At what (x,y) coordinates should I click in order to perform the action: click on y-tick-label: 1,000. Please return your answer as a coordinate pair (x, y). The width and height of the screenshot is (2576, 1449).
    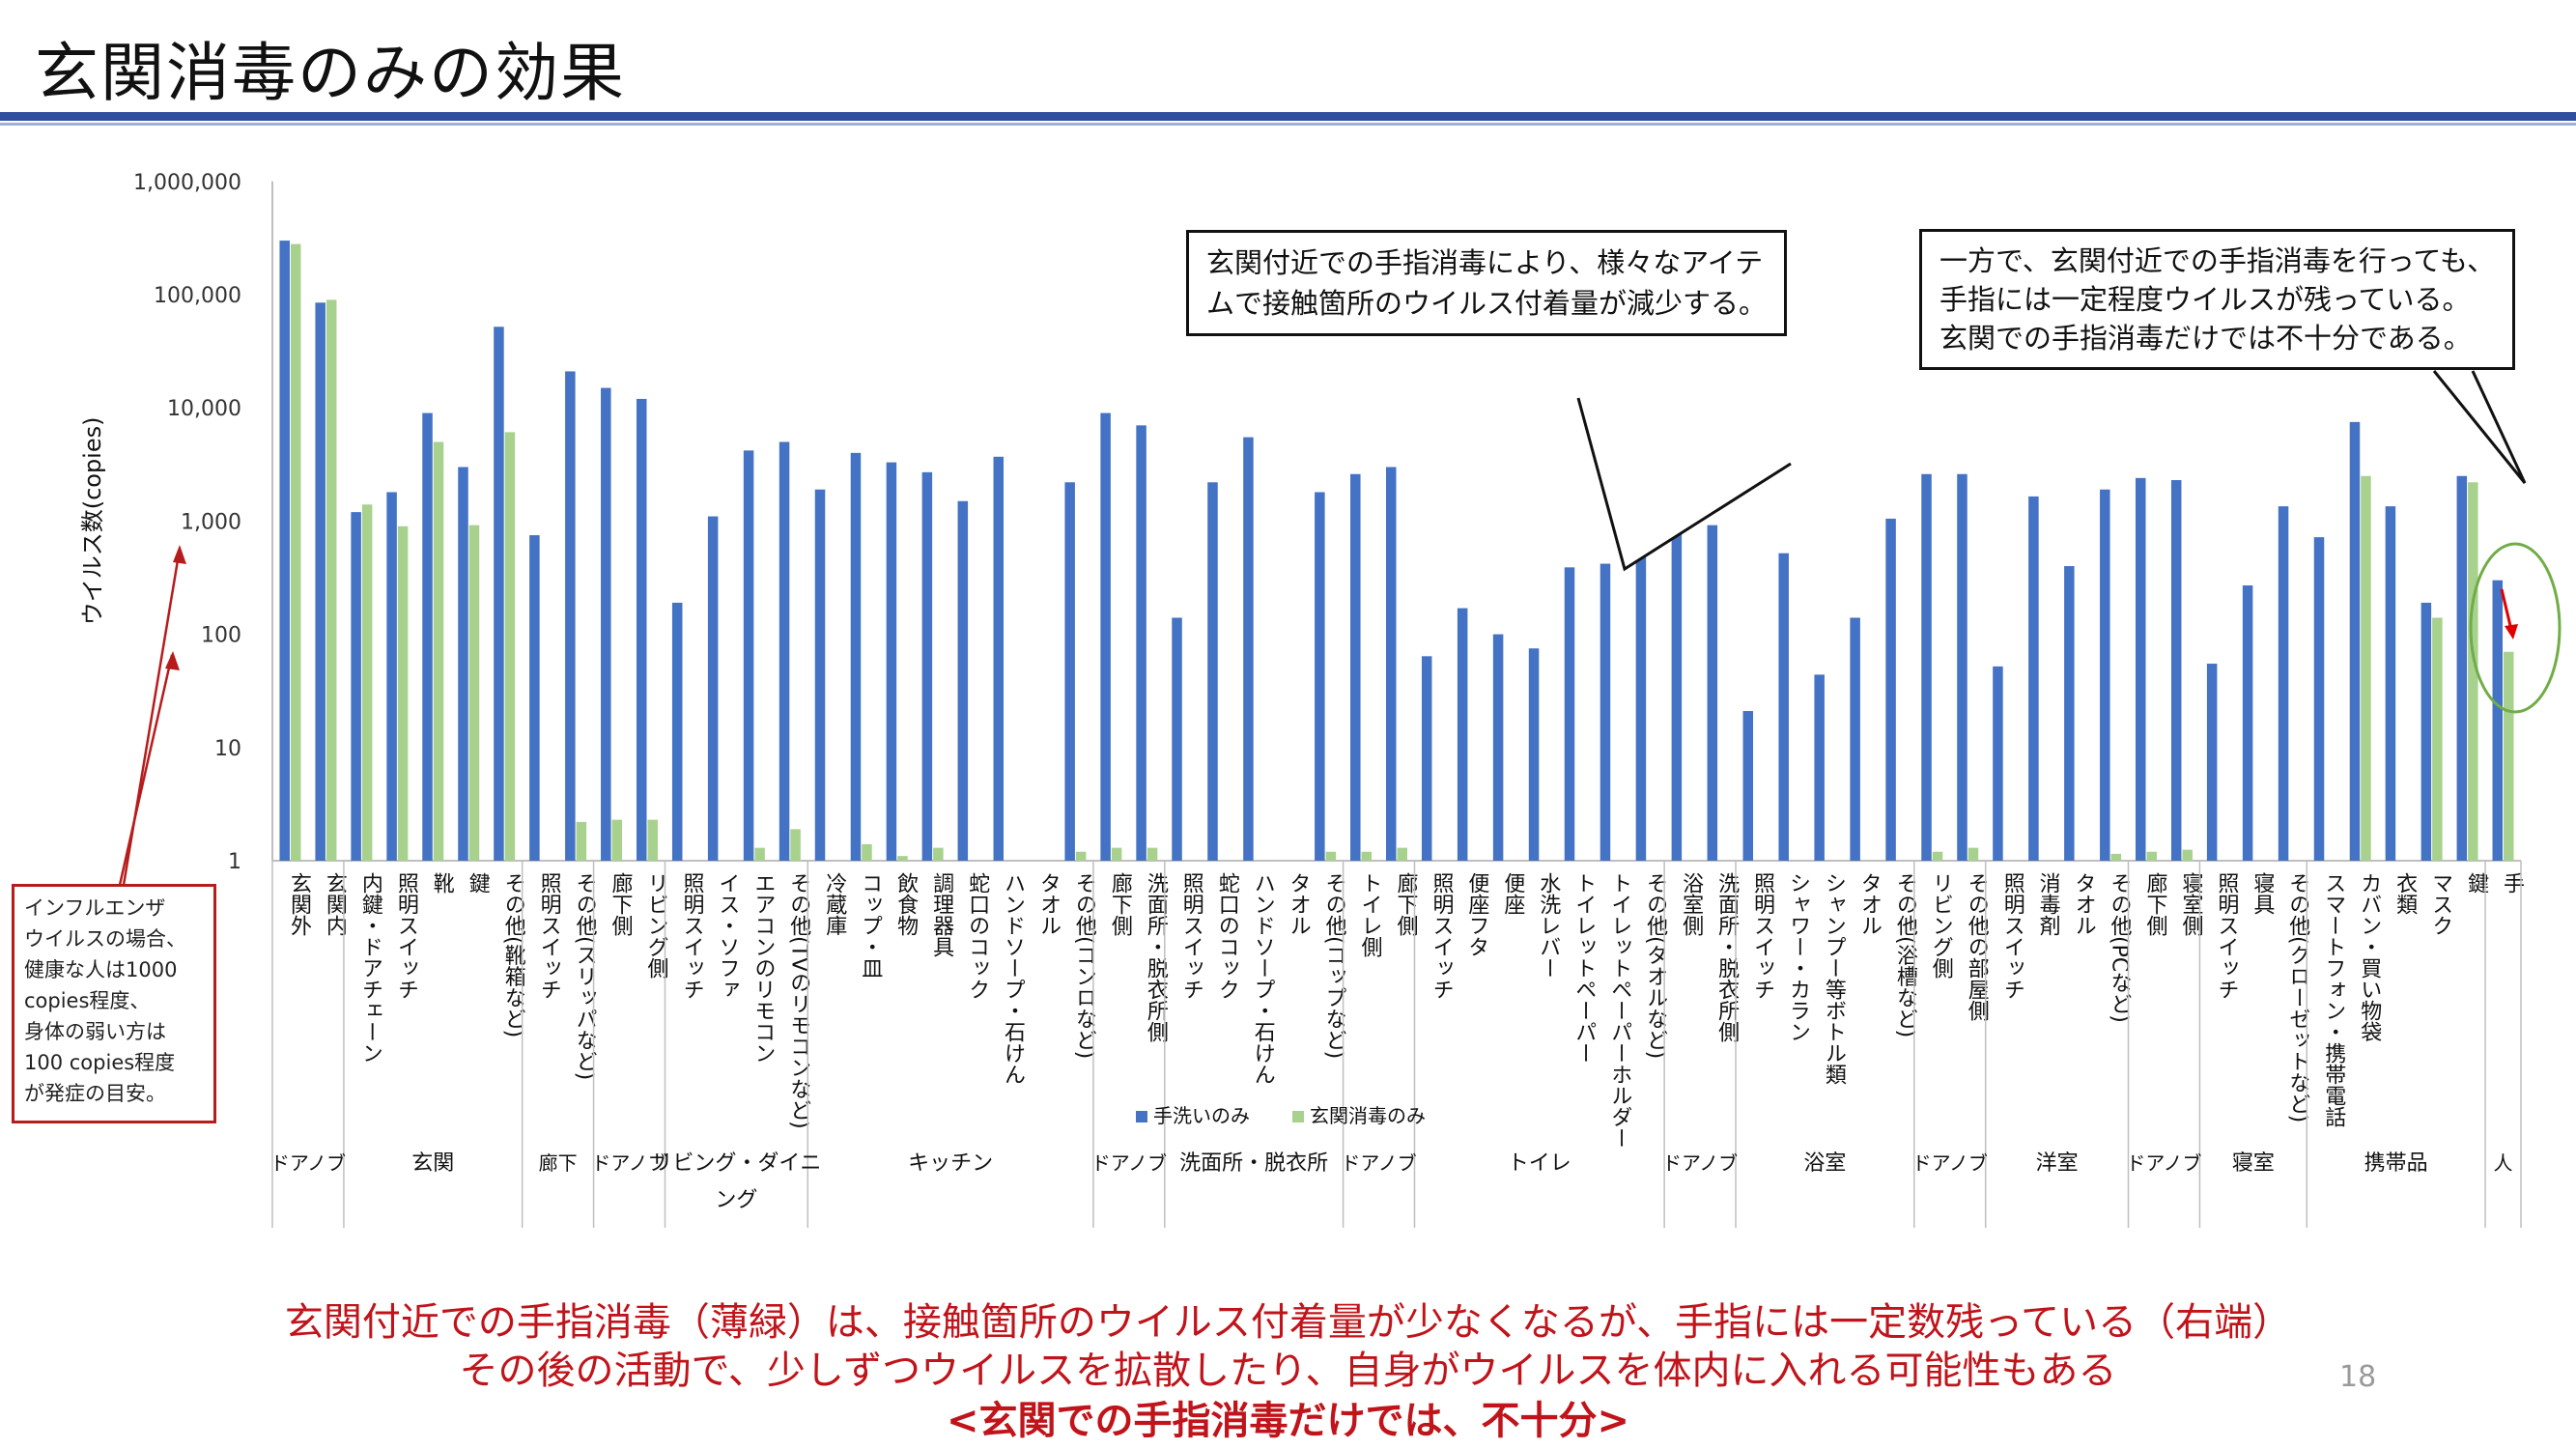
    Looking at the image, I should click on (211, 522).